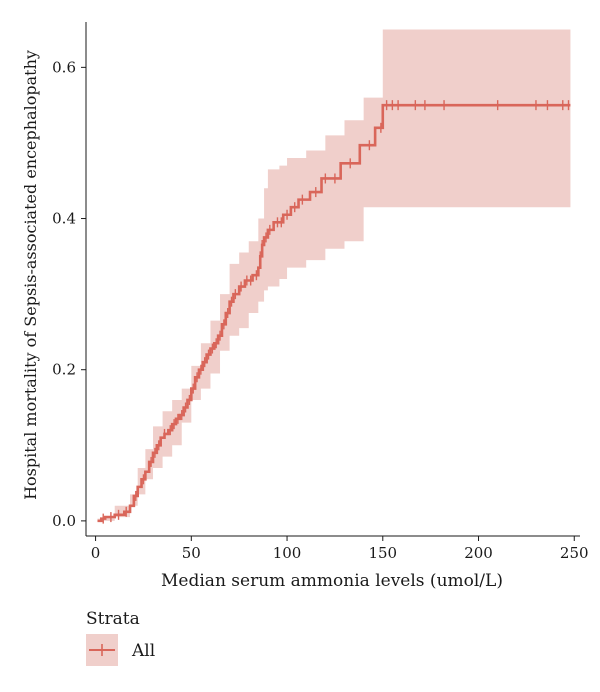 The height and width of the screenshot is (692, 600). What do you see at coordinates (382, 553) in the screenshot?
I see `x-tick-label-3: 150` at bounding box center [382, 553].